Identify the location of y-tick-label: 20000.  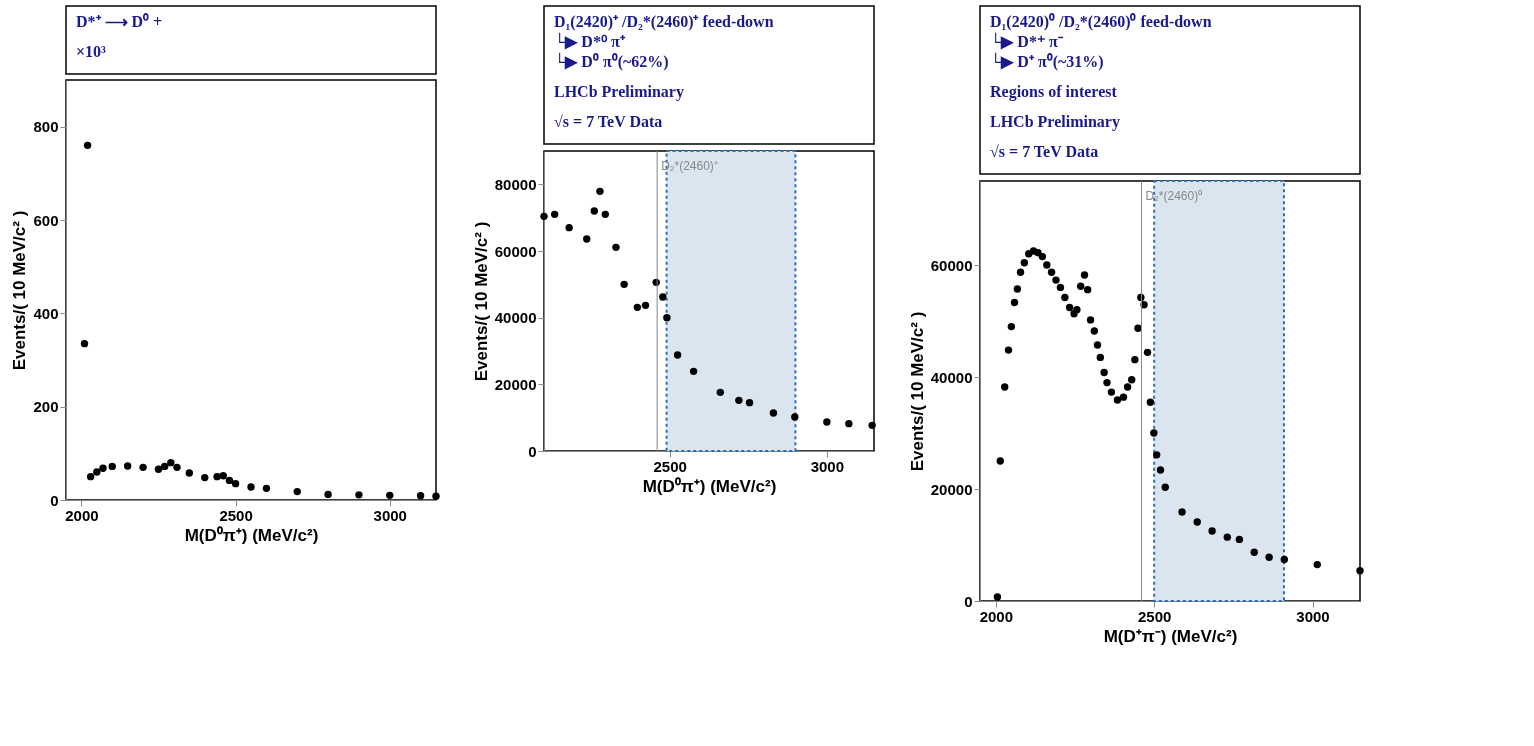
(515, 384).